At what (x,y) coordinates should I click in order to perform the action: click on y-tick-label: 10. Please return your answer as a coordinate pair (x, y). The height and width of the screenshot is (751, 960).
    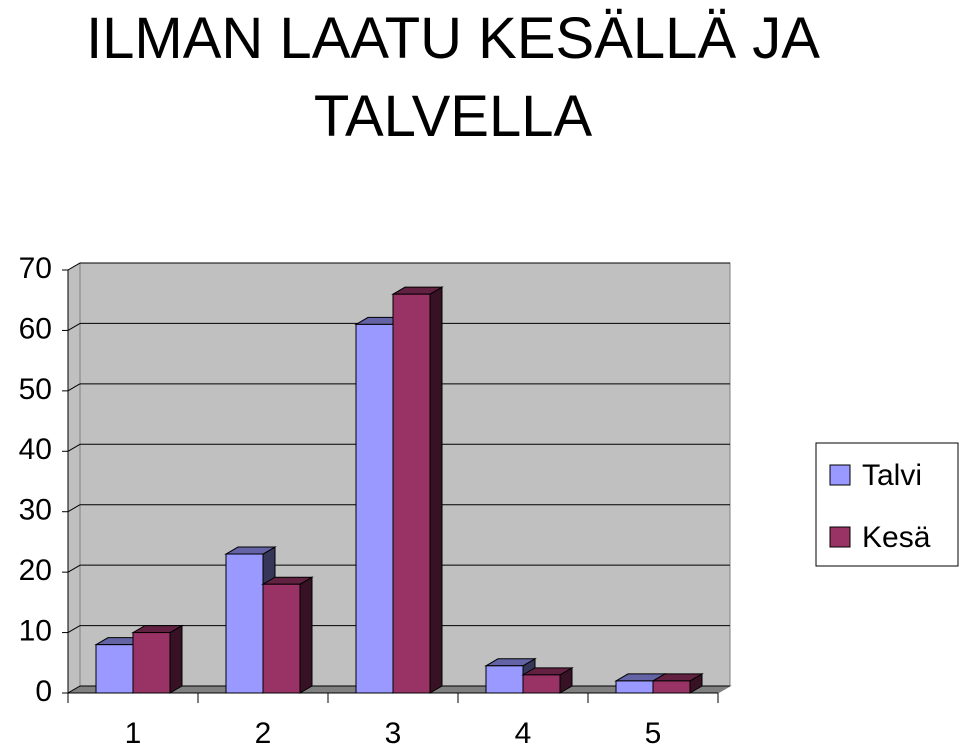
    Looking at the image, I should click on (35, 630).